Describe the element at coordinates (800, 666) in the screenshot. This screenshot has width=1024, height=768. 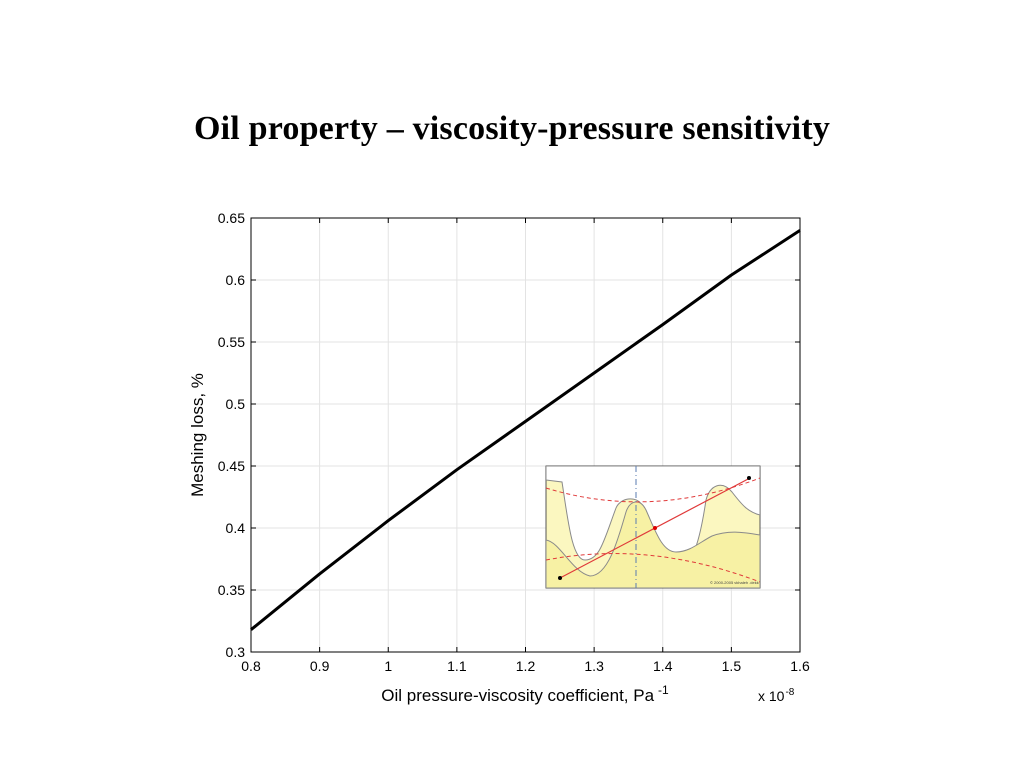
I see `x-tick-label: 1.6` at that location.